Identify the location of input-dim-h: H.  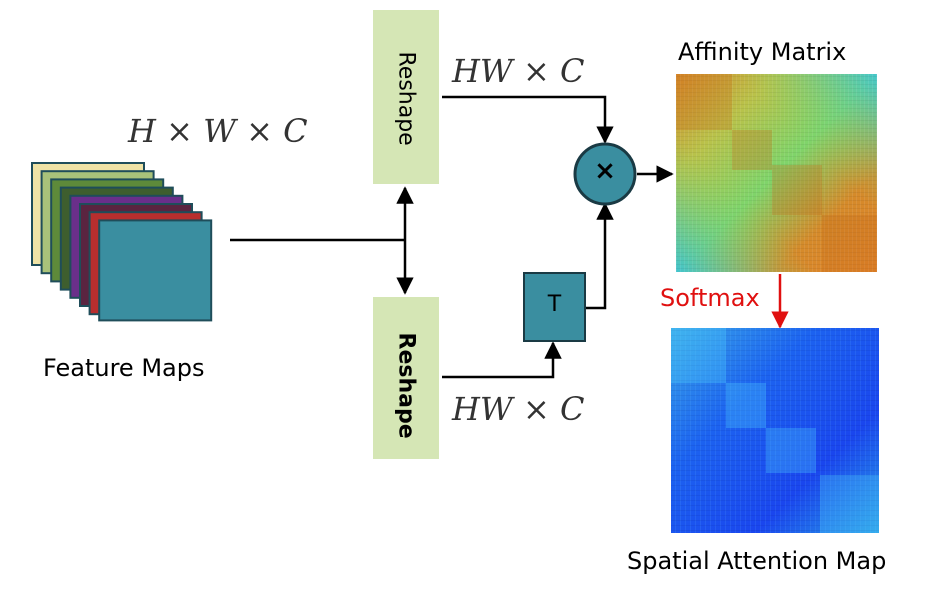
(142, 131).